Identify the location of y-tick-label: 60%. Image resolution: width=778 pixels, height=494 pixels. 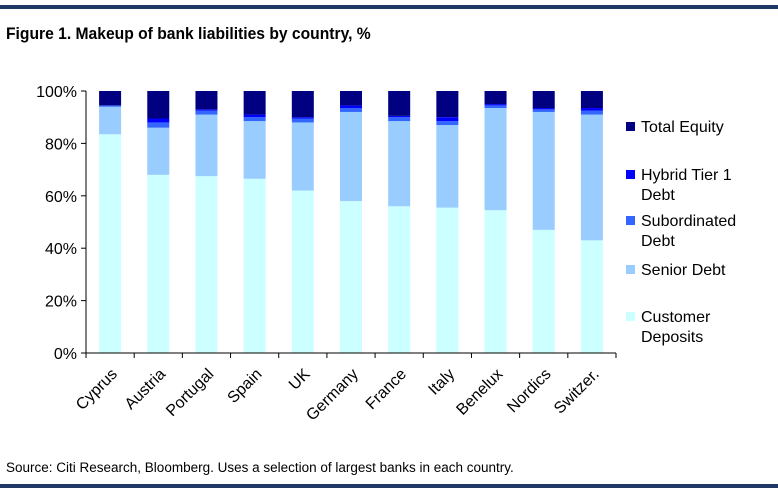
(61, 197).